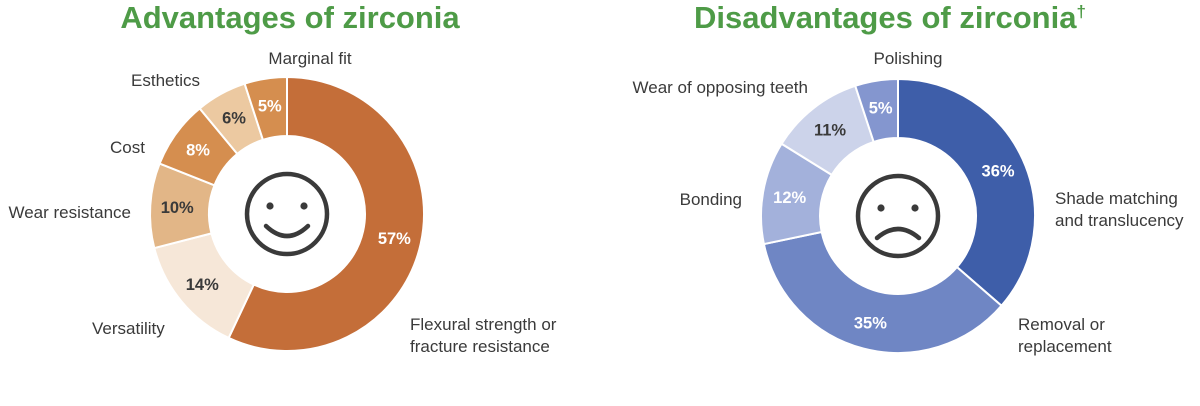 This screenshot has width=1200, height=406. What do you see at coordinates (830, 131) in the screenshot?
I see `value-label-wear-of-opposing-teeth: 11%` at bounding box center [830, 131].